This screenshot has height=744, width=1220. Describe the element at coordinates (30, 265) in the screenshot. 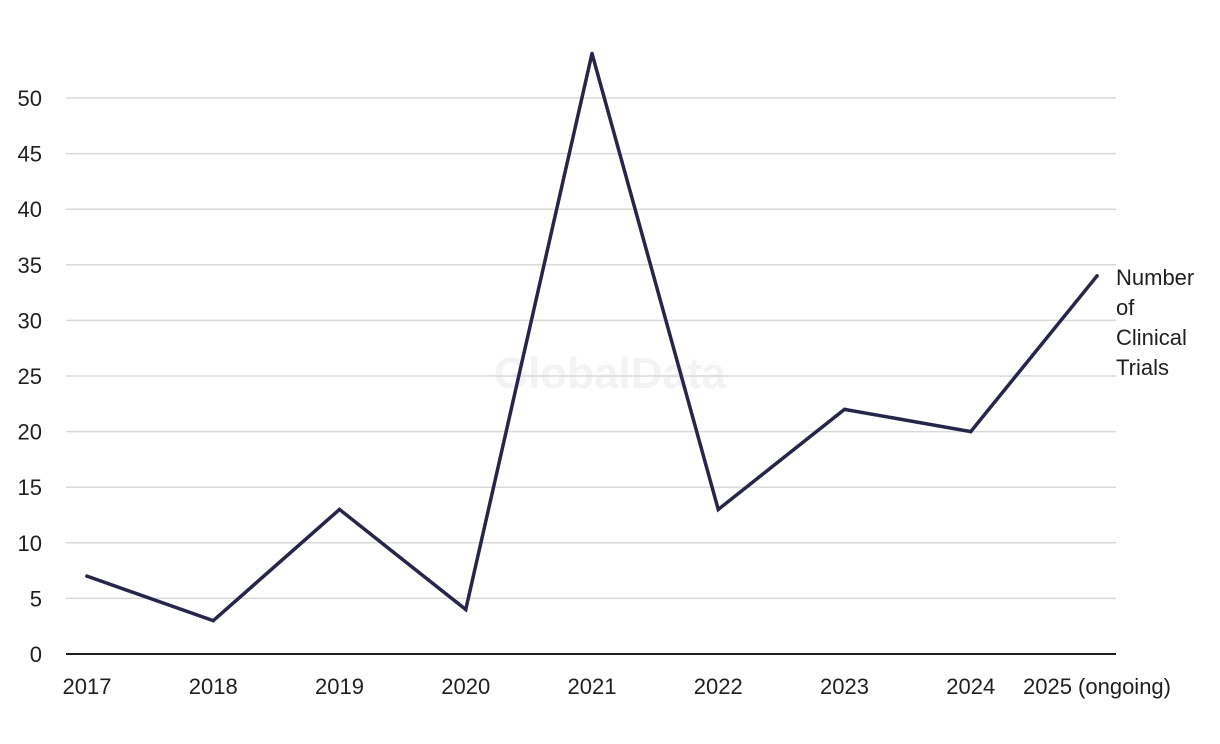

I see `y-tick-label: 35` at that location.